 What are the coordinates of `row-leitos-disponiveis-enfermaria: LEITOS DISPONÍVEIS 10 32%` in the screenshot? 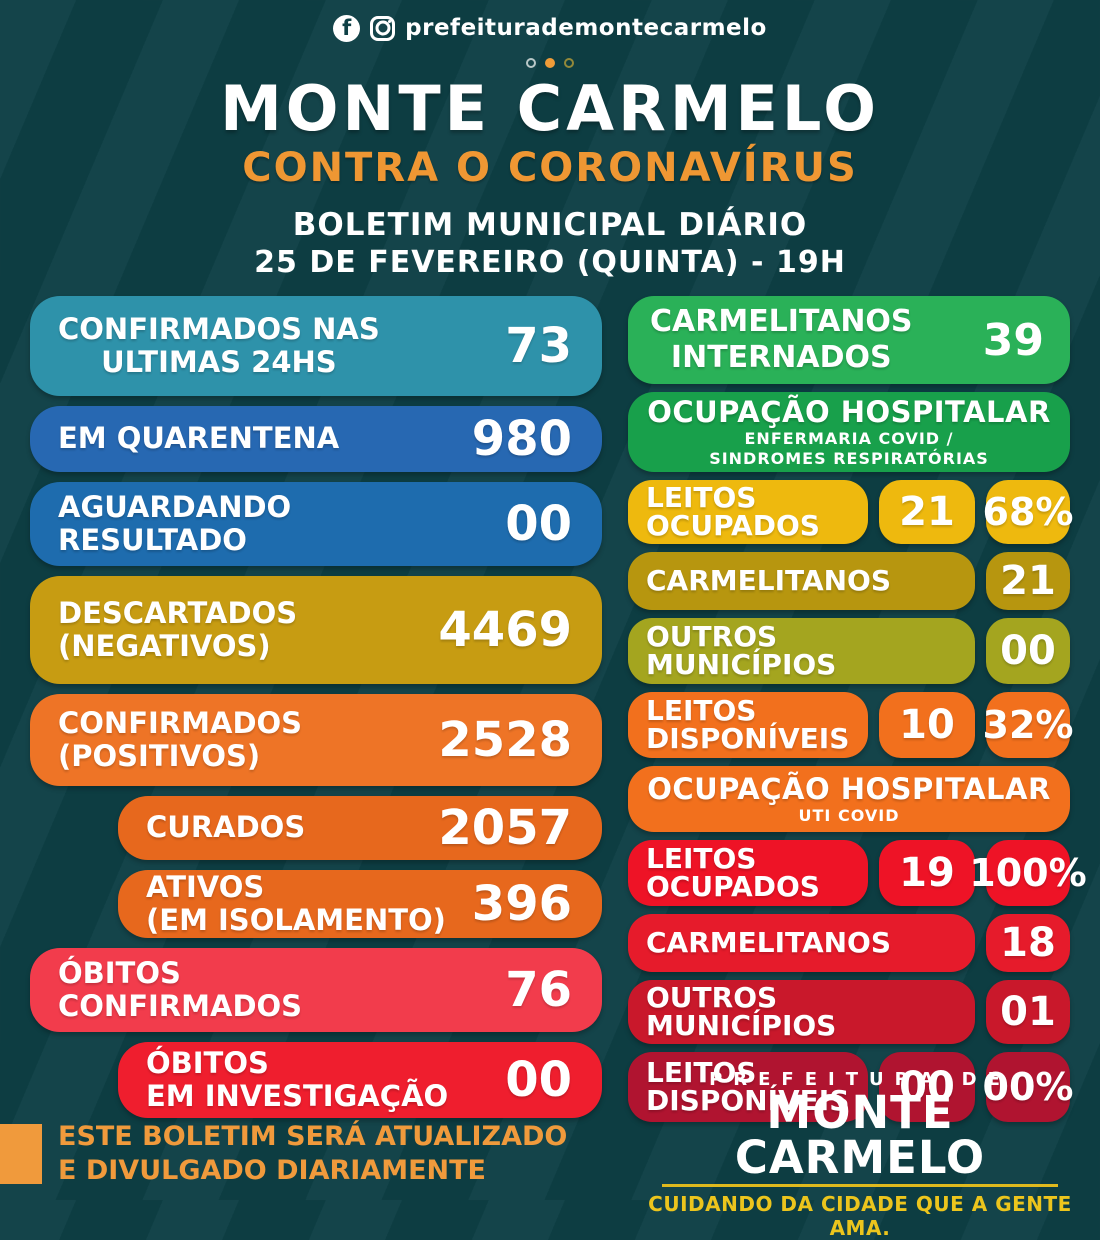 It's located at (850, 725).